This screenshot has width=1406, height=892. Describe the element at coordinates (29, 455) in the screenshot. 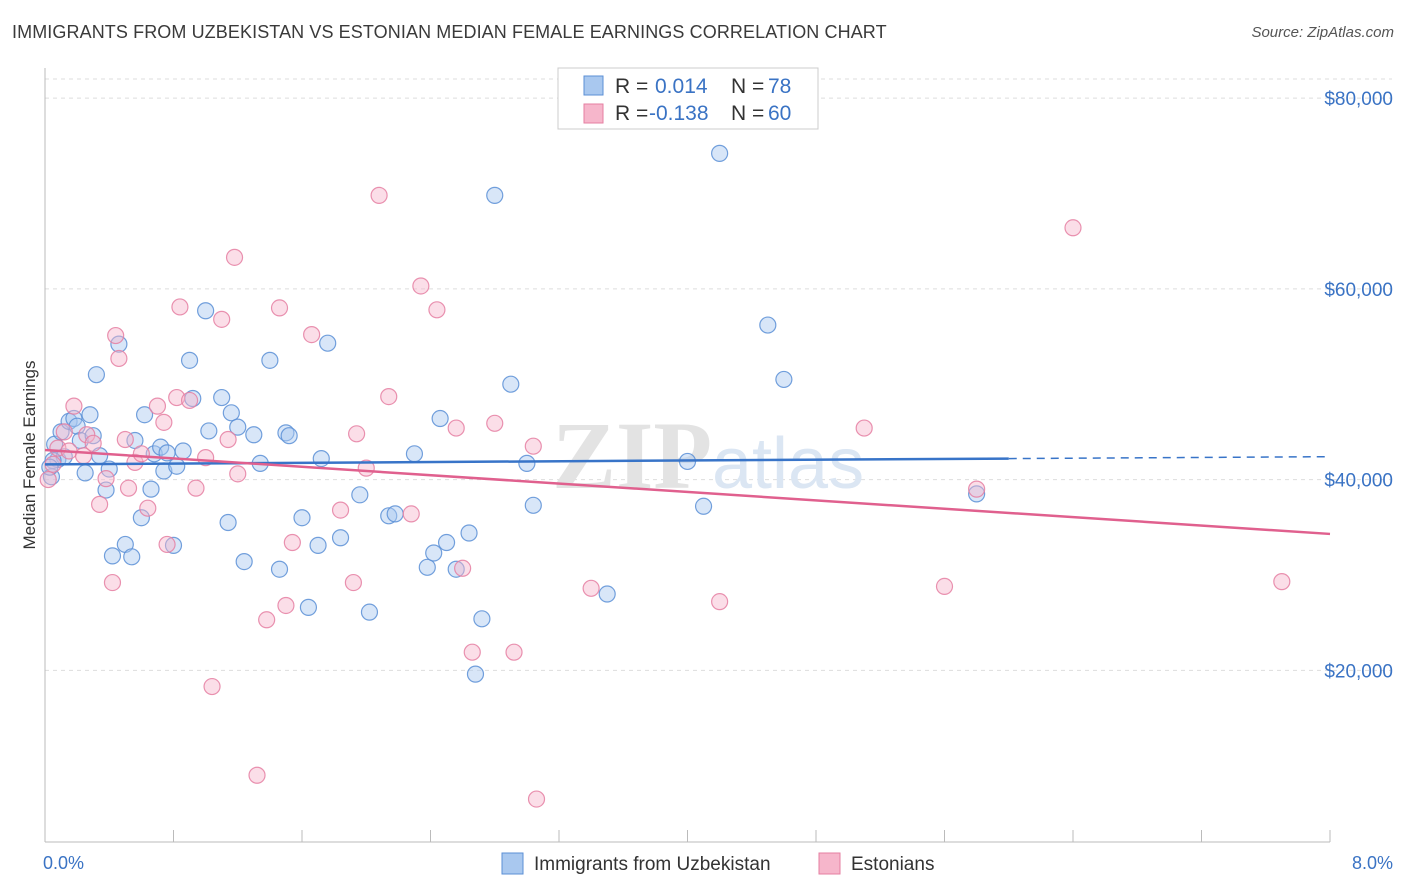

I see `y-axis-label: Median Female Earnings` at that location.